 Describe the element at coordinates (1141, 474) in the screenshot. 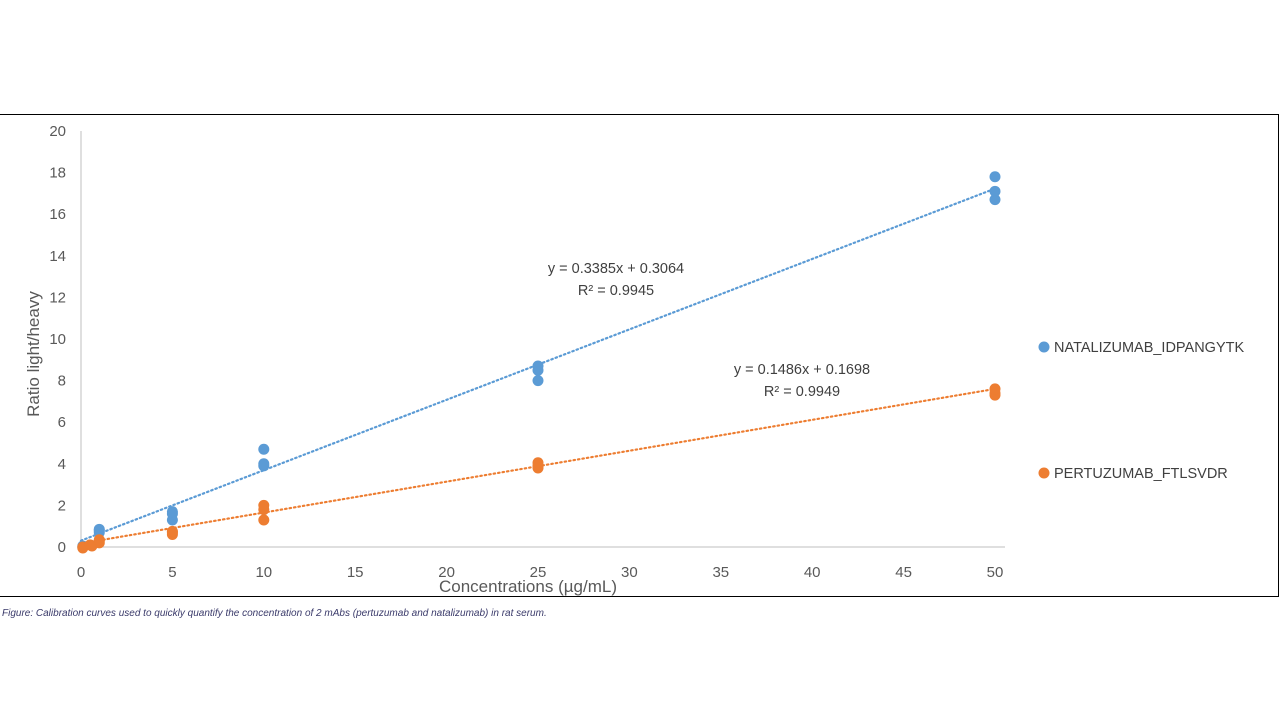

I see `legend-label: PERTUZUMAB_FTLSVDR` at that location.